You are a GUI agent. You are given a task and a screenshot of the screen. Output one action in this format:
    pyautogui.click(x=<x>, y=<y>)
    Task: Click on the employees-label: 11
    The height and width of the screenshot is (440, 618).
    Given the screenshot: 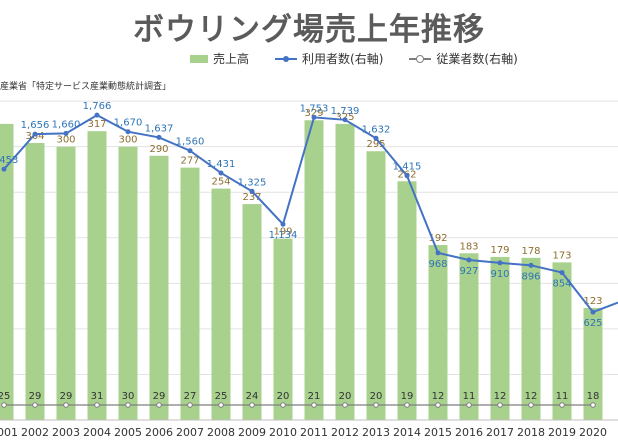 What is the action you would take?
    pyautogui.click(x=562, y=396)
    